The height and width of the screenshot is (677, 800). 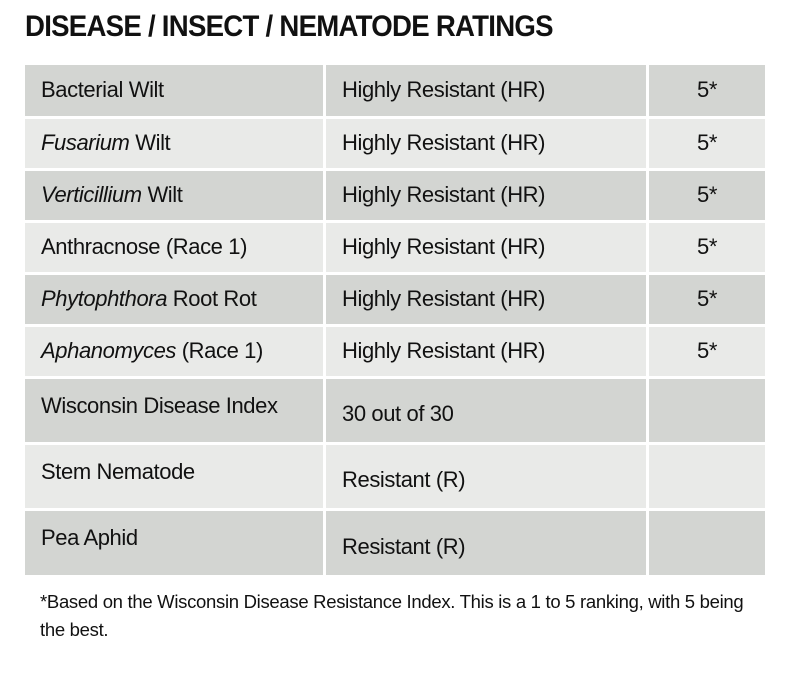 I want to click on table-row: Fusarium Wilt Highly Resistant (HR) 5*, so click(x=395, y=143).